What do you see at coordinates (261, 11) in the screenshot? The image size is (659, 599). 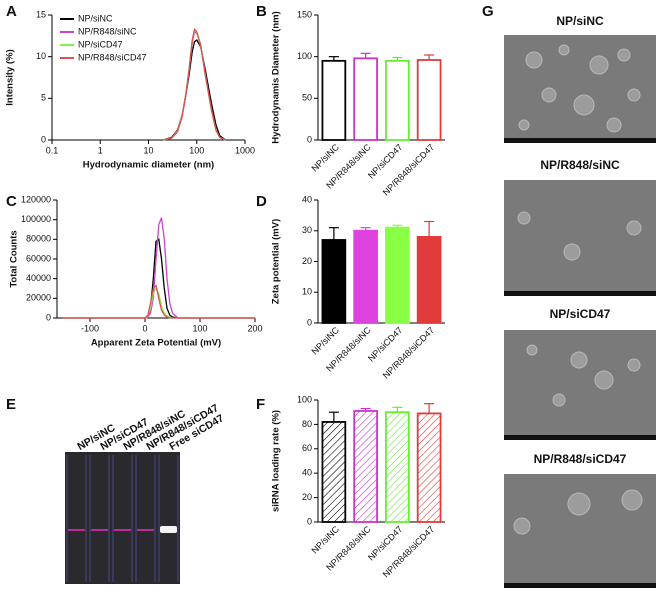 I see `panel-label: B` at bounding box center [261, 11].